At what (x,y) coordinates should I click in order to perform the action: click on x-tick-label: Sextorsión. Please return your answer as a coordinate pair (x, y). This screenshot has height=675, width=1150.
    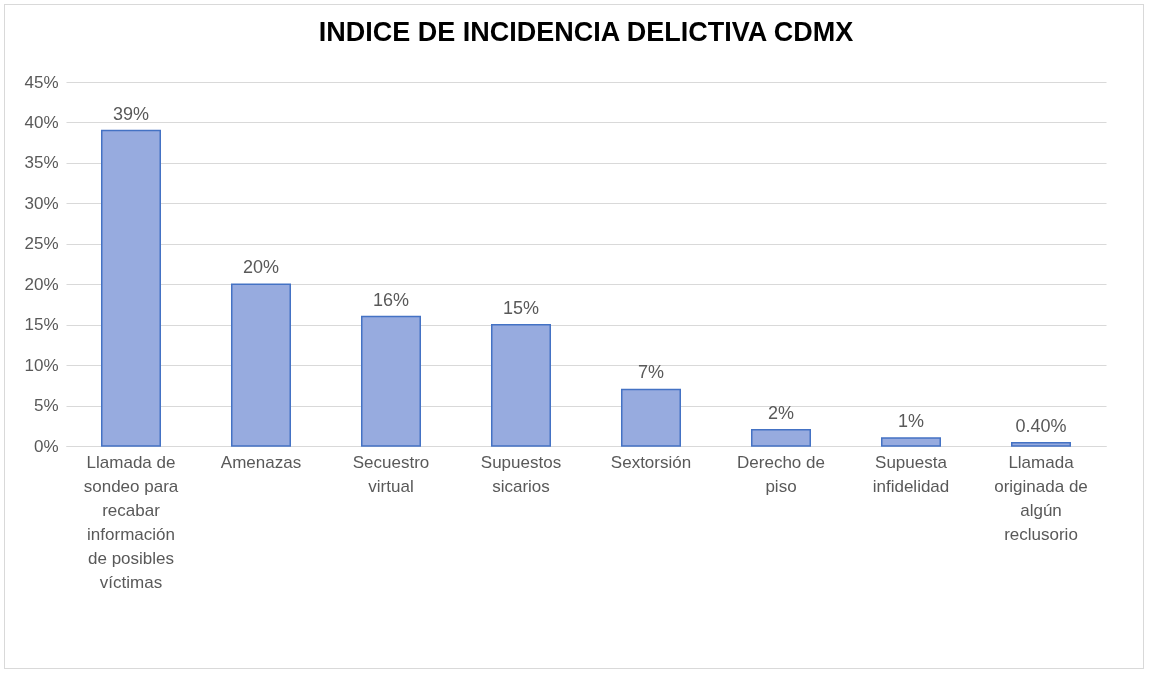
    Looking at the image, I should click on (651, 462).